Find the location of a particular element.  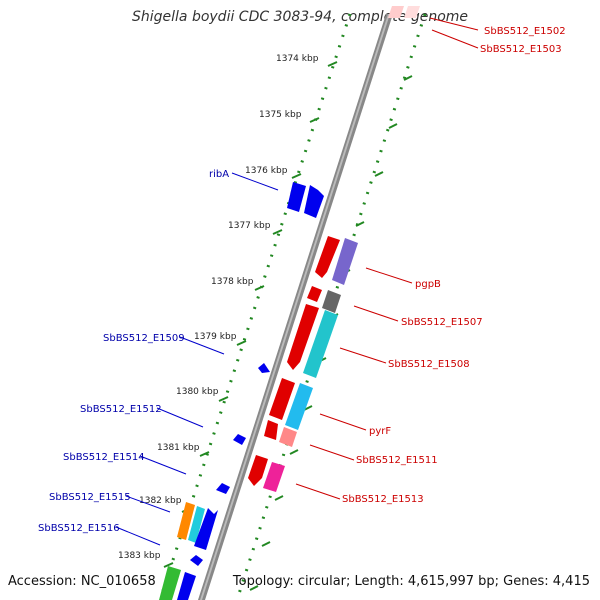

gene-feature-e1511 is located at coordinates (288, 437).